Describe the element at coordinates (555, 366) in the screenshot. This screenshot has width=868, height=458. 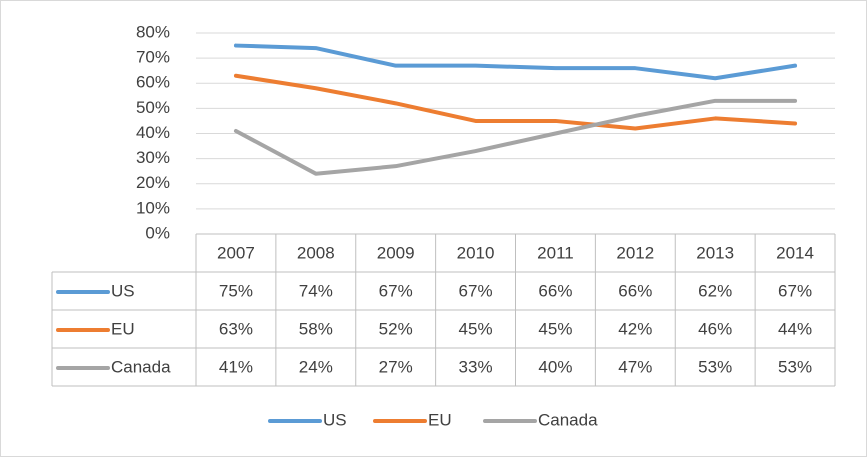
I see `table-cell: 40%` at that location.